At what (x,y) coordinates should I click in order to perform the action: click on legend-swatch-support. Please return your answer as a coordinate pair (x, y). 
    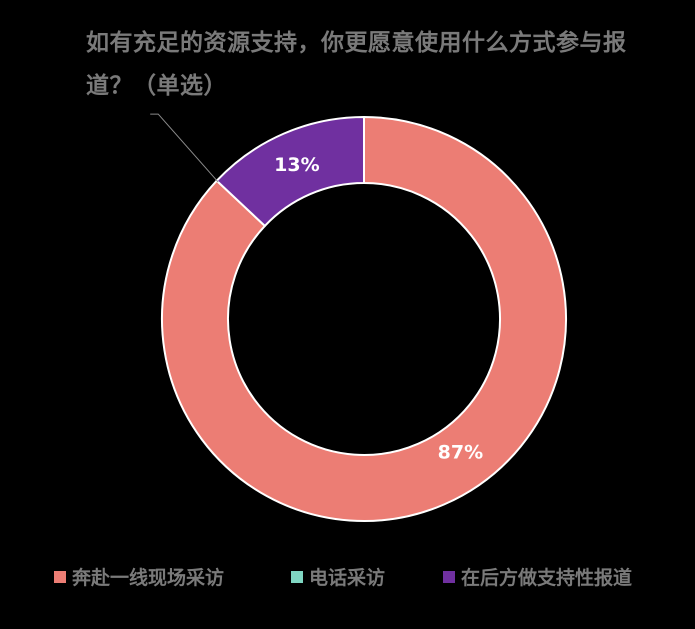
    Looking at the image, I should click on (449, 576).